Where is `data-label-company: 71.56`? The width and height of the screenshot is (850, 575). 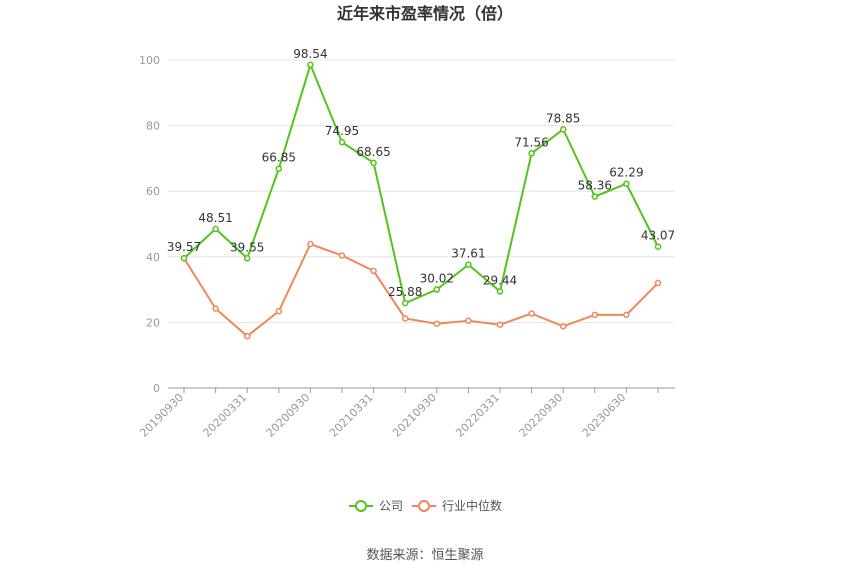 data-label-company: 71.56 is located at coordinates (531, 142).